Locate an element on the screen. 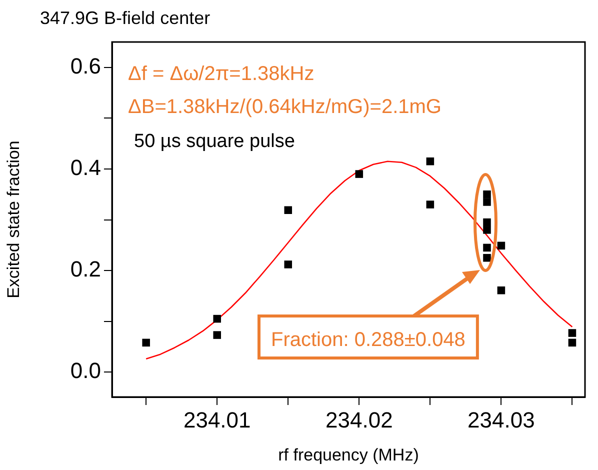 This screenshot has height=470, width=598. y-tick-label: 0.4 is located at coordinates (85, 167).